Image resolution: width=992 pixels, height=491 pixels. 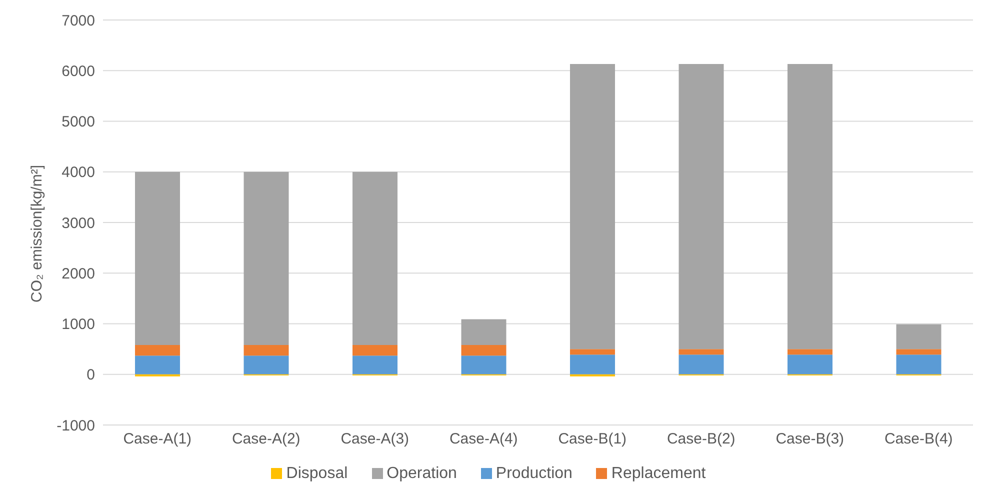 I want to click on y-tick-label: 5000, so click(x=78, y=122).